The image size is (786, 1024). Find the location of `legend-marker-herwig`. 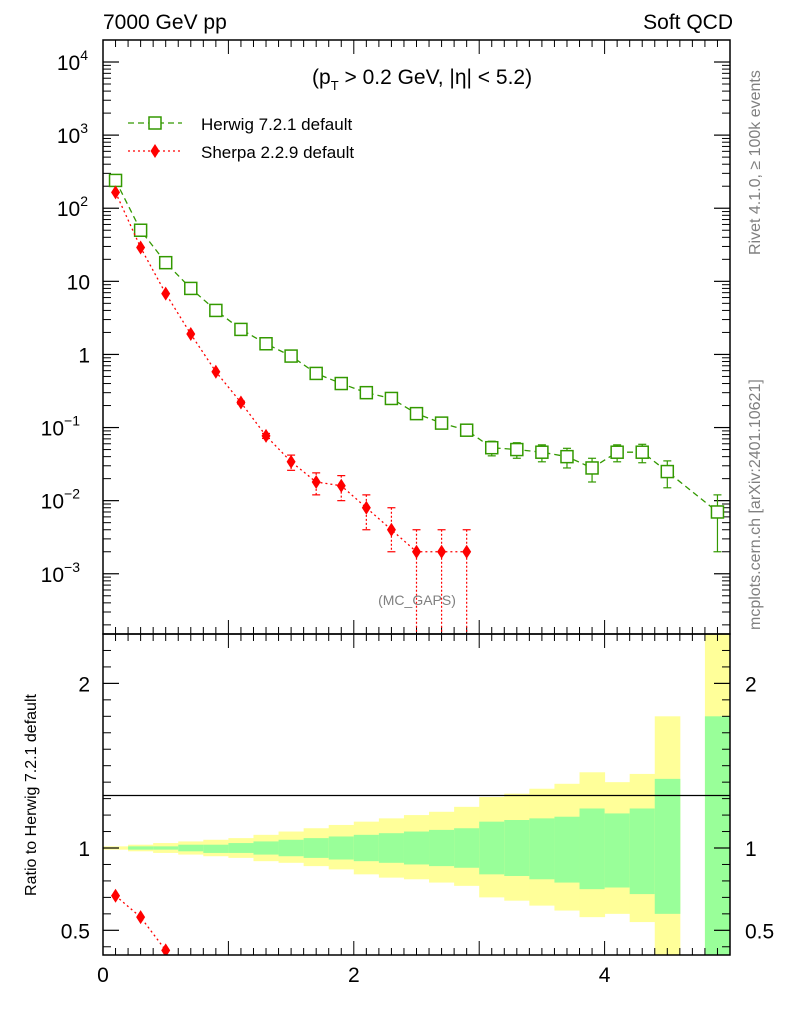

legend-marker-herwig is located at coordinates (155, 123).